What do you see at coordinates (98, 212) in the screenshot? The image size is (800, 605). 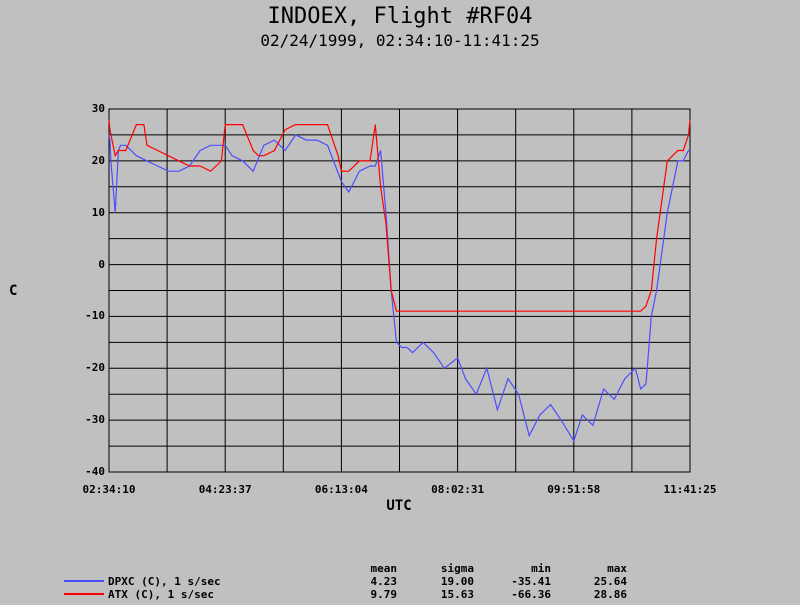 I see `y-tick-label: 10` at bounding box center [98, 212].